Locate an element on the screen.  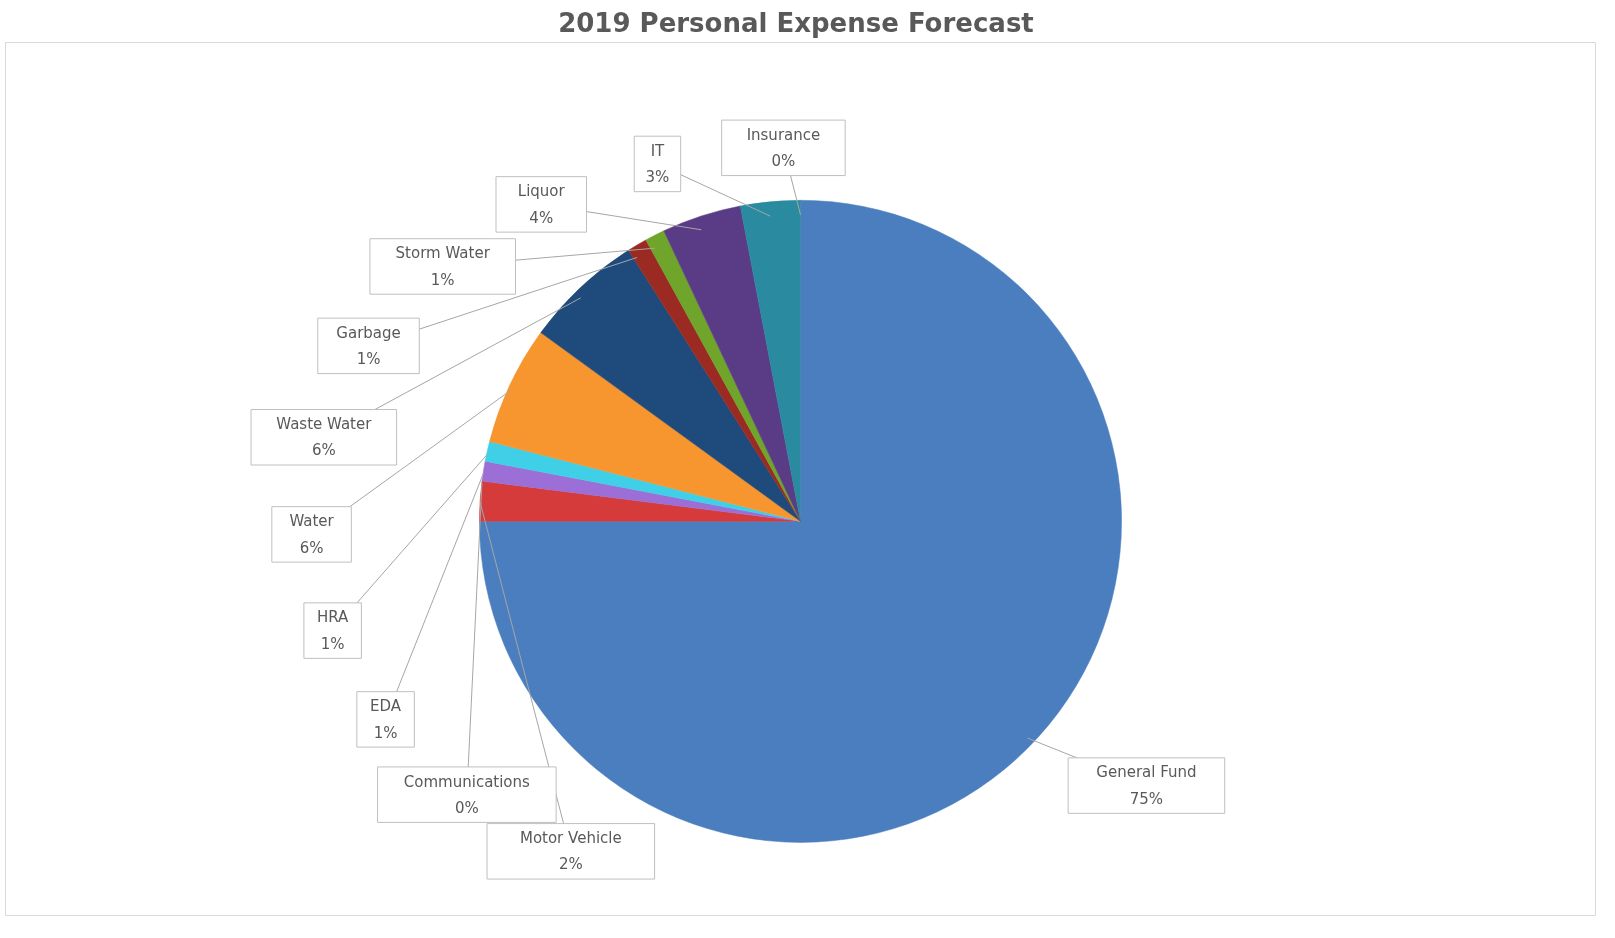
slice-label: Garbage is located at coordinates (368, 332).